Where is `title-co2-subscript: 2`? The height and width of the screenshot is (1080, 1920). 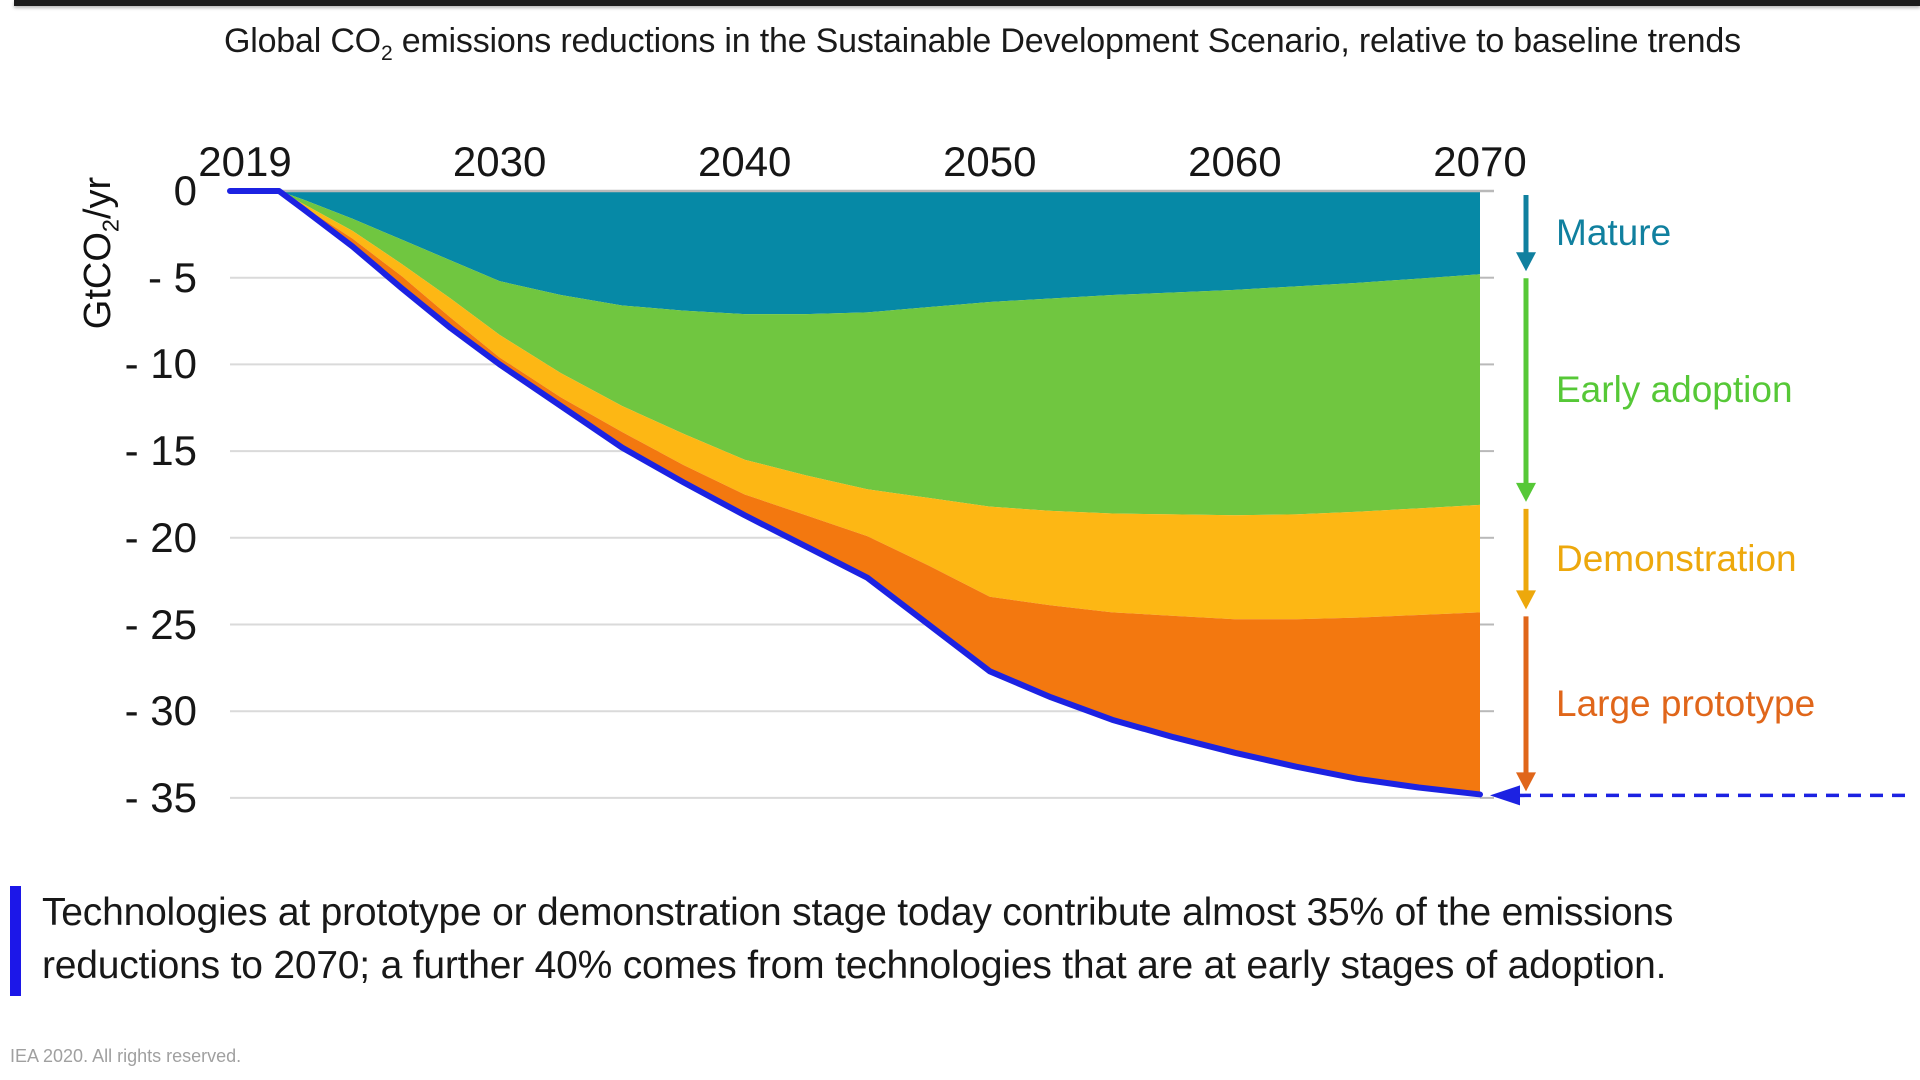 title-co2-subscript: 2 is located at coordinates (386, 53).